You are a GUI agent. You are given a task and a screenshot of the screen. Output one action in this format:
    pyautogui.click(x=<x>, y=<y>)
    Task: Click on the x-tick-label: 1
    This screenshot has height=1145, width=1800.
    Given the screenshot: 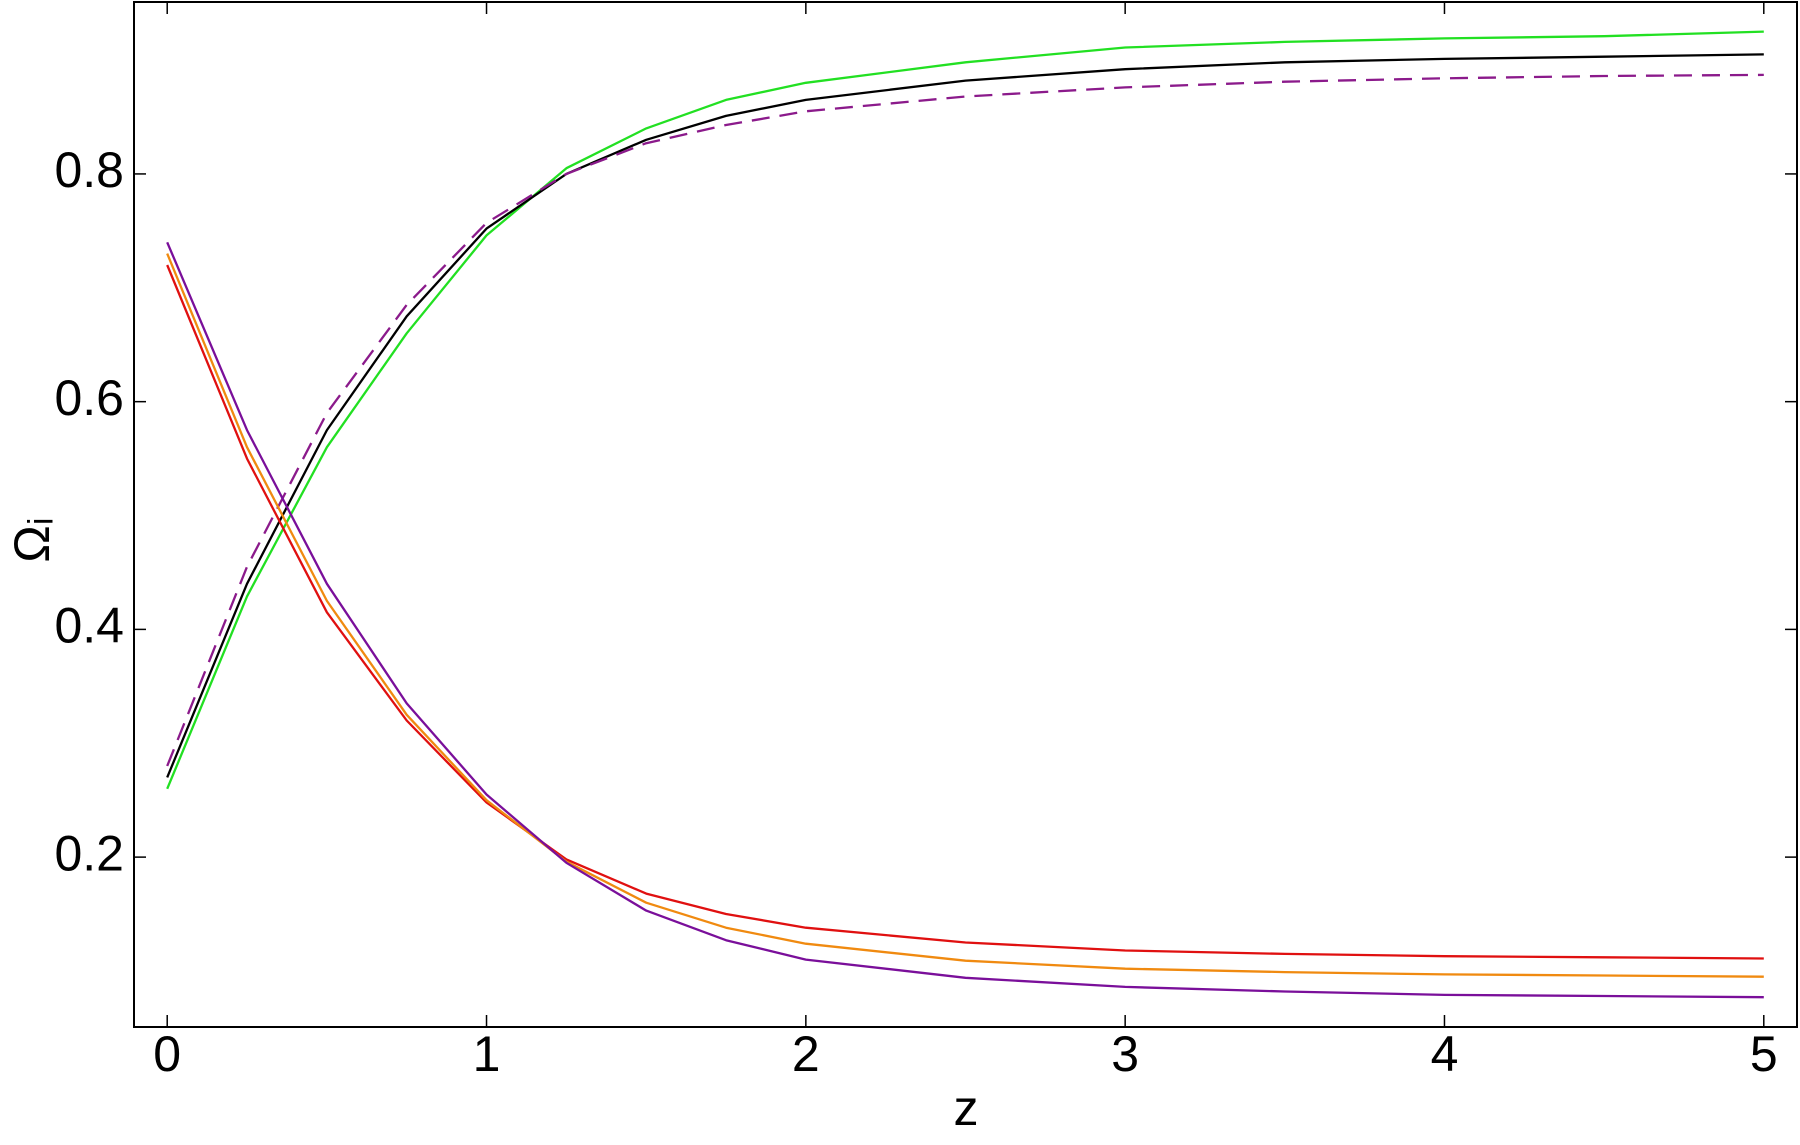 What is the action you would take?
    pyautogui.click(x=487, y=1054)
    